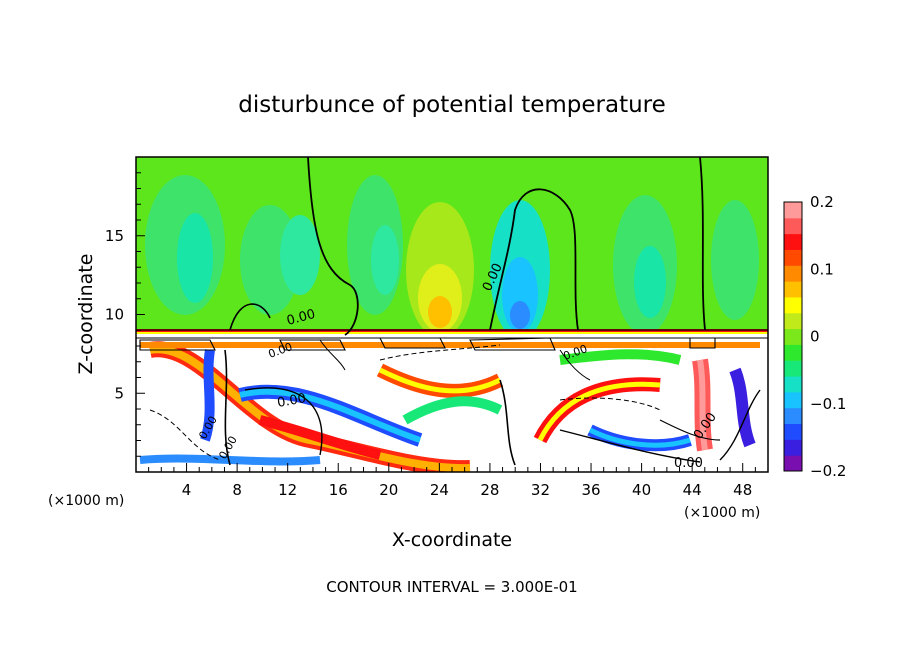  I want to click on x-tick-label: 24, so click(439, 490).